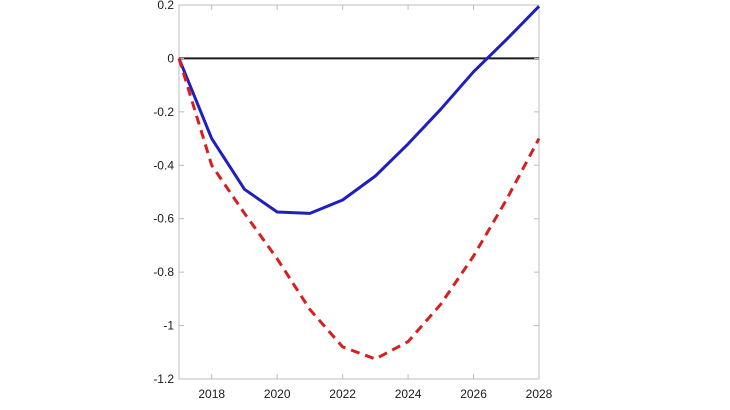 Image resolution: width=730 pixels, height=410 pixels. Describe the element at coordinates (211, 394) in the screenshot. I see `x-tick-label: 2018` at that location.